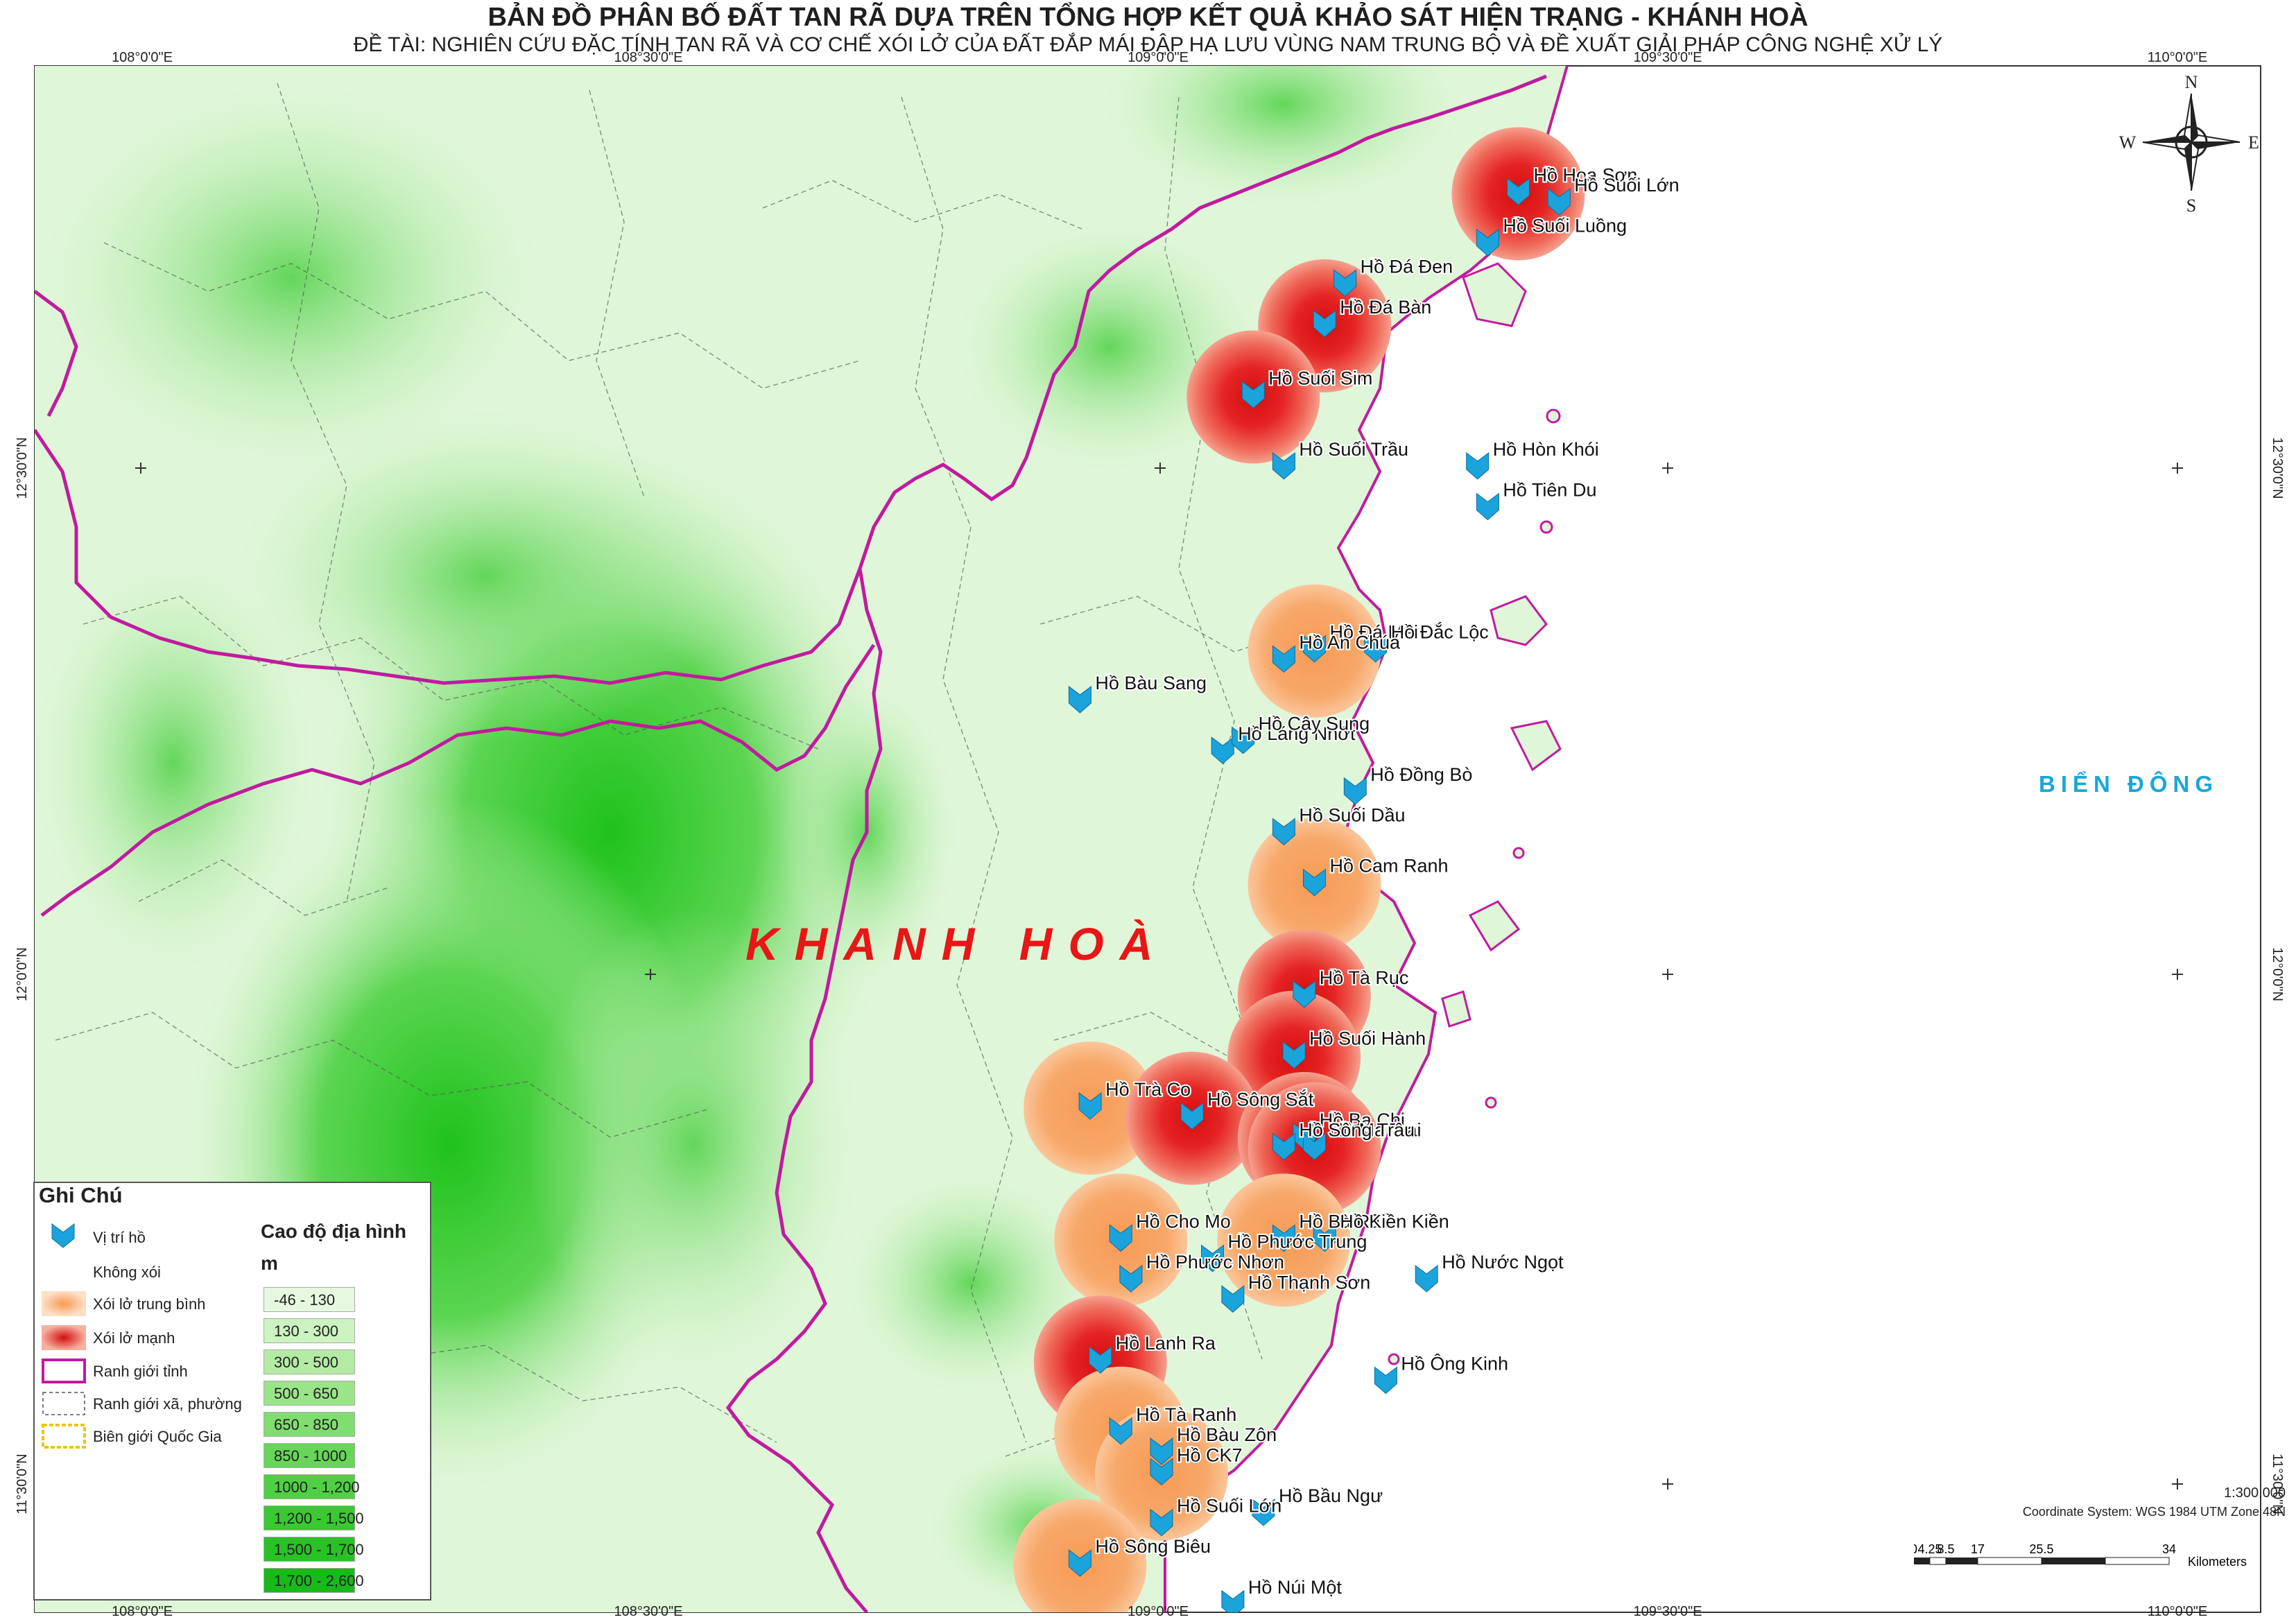 Image resolution: width=2296 pixels, height=1622 pixels. I want to click on lake-label: Hồ Đá Đen, so click(1407, 266).